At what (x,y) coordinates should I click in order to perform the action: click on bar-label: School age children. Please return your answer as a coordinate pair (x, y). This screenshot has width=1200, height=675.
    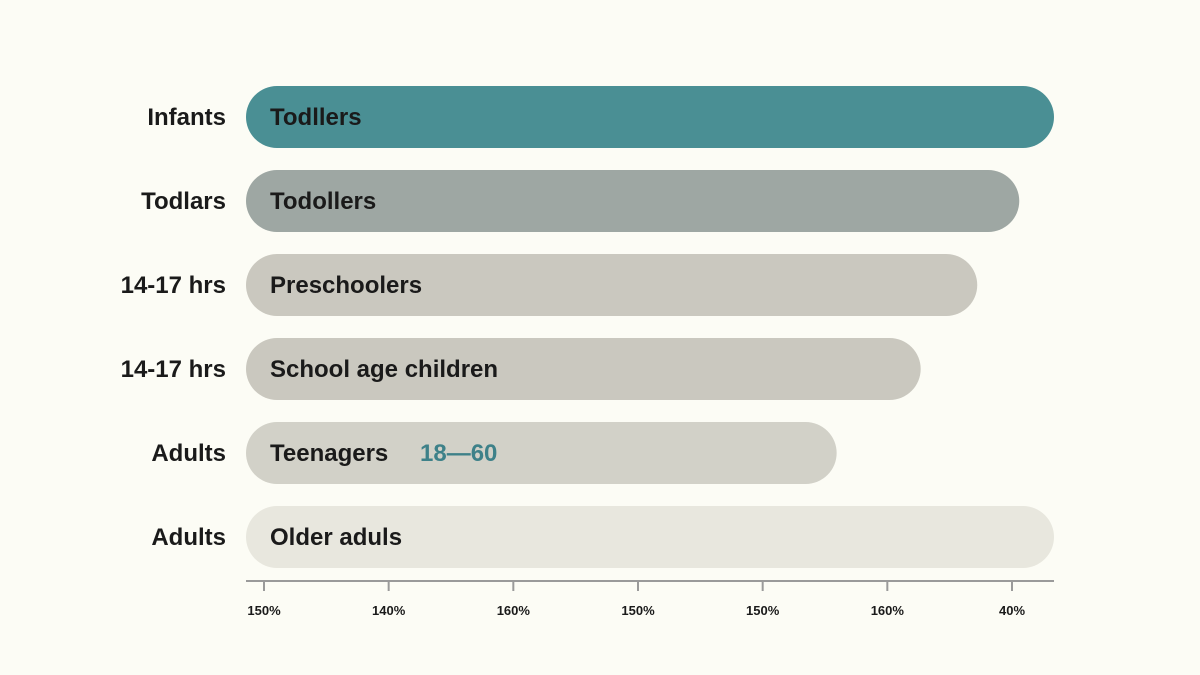
    Looking at the image, I should click on (384, 369).